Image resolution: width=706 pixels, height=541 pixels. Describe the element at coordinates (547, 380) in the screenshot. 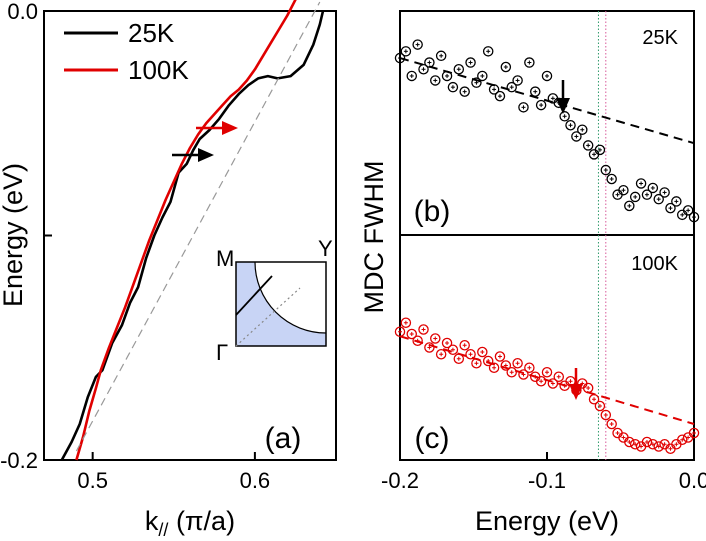

I see `fit-line-c` at that location.